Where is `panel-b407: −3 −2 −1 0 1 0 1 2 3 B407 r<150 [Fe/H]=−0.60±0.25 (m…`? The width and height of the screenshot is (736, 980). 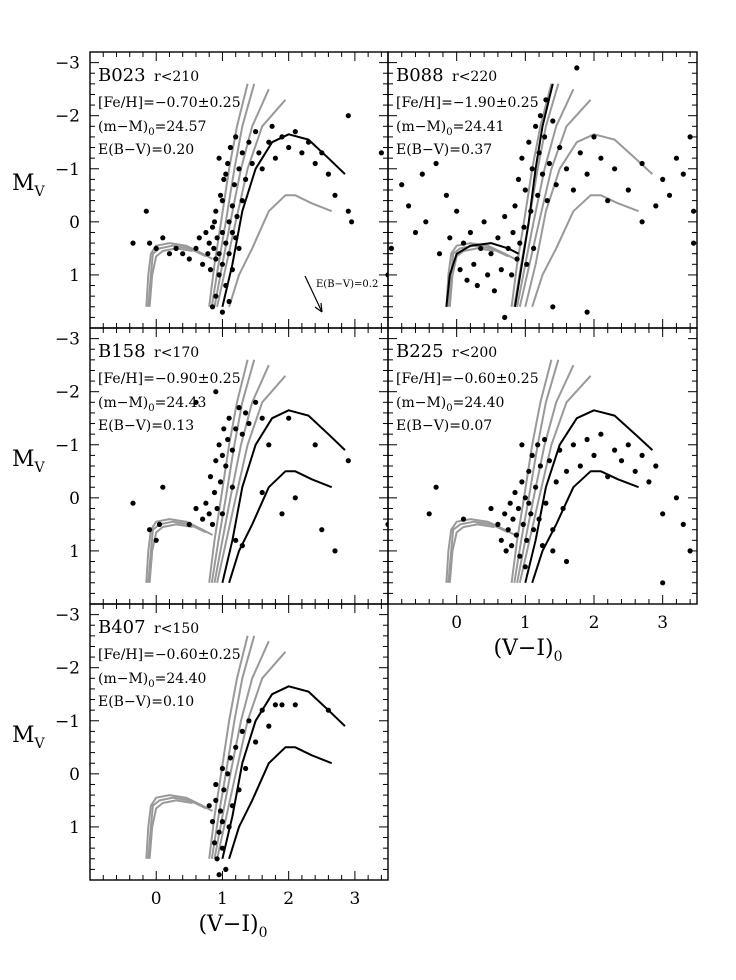 panel-b407: −3 −2 −1 0 1 0 1 2 3 B407 r<150 [Fe/H]=−0.60±0.25 (m… is located at coordinates (222, 756).